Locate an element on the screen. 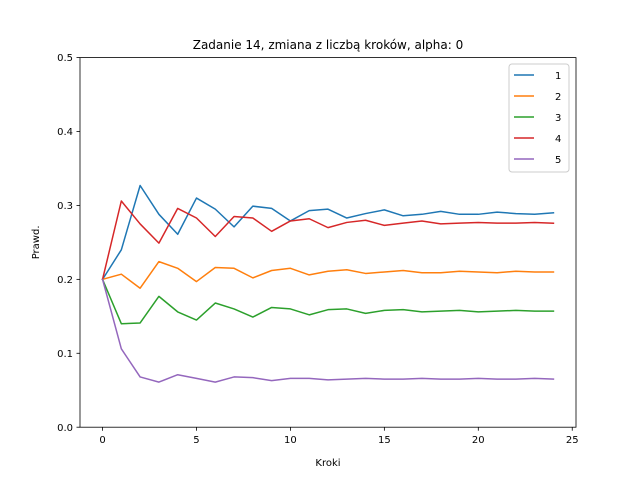 Image resolution: width=640 pixels, height=480 pixels. x-axis-label: Kroki is located at coordinates (327, 463).